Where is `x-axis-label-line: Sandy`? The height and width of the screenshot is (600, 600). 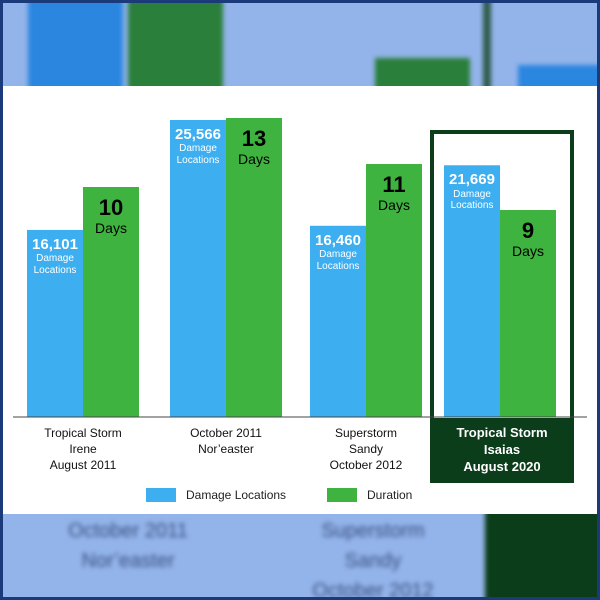 x-axis-label-line: Sandy is located at coordinates (366, 449).